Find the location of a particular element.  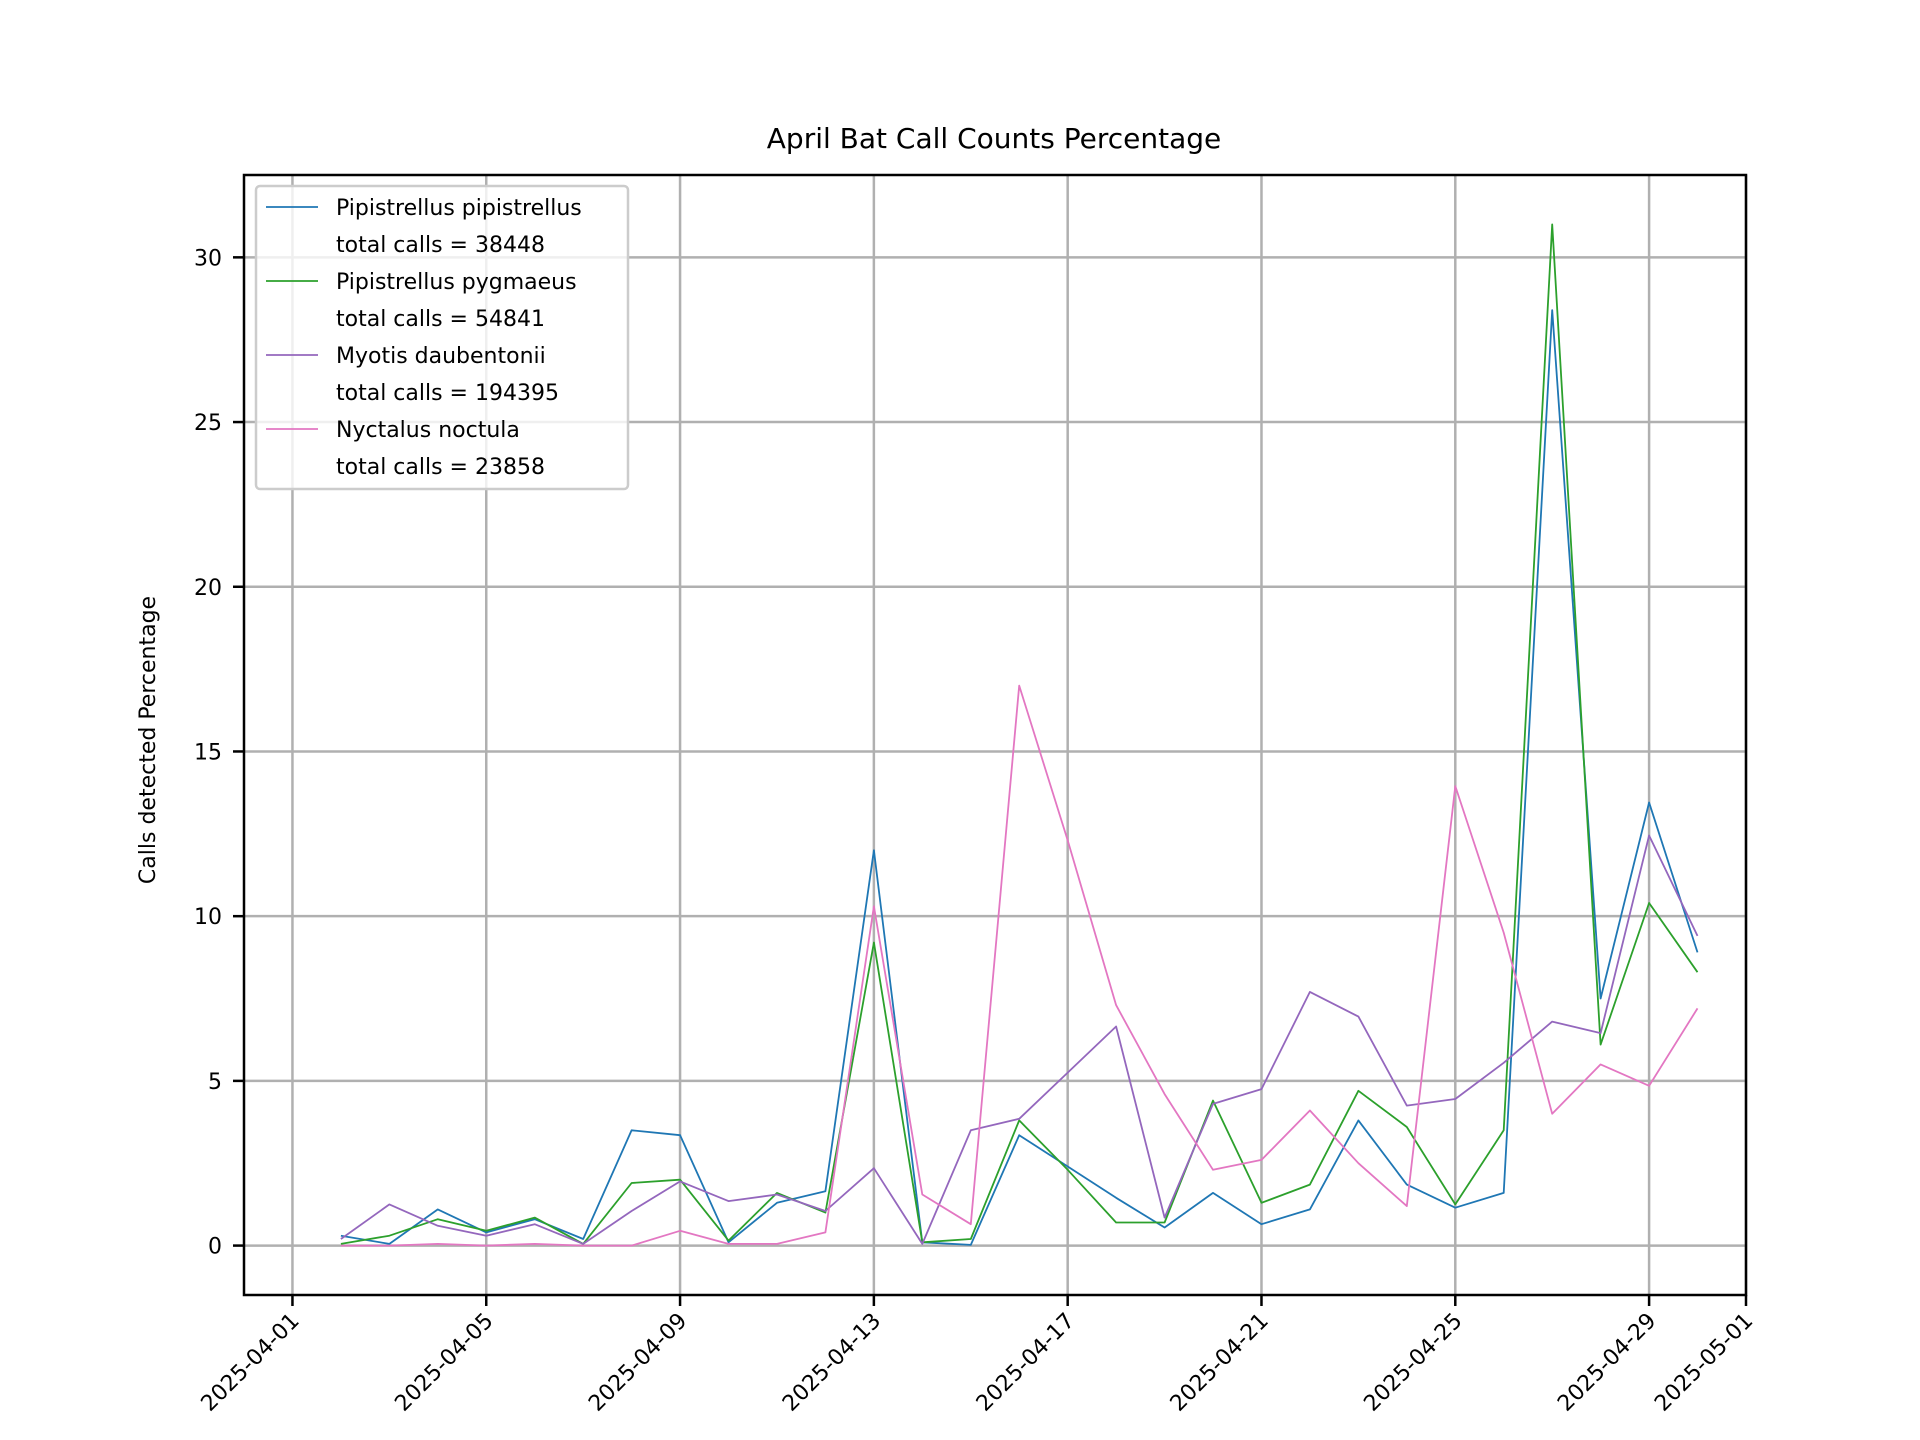

y-axis: 0 5 10 15 20 25 30 is located at coordinates (219, 753).